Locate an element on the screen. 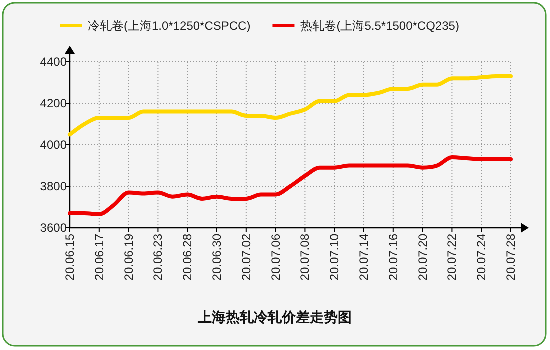 The image size is (550, 350). x-tick-label: 20.07.06 is located at coordinates (275, 257).